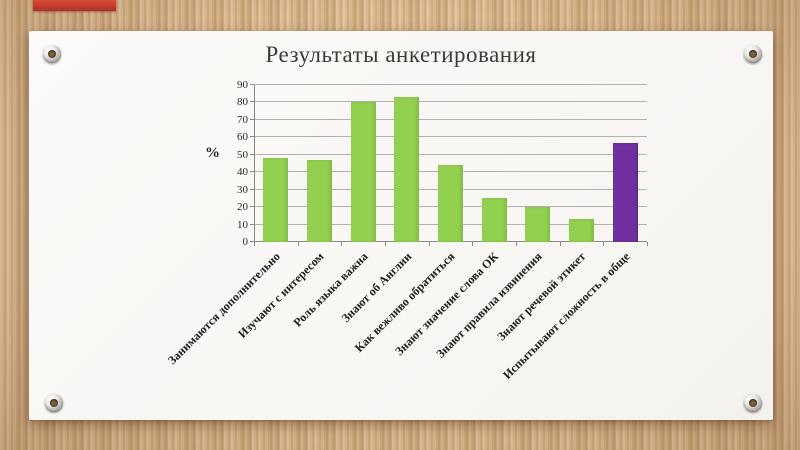  What do you see at coordinates (254, 164) in the screenshot?
I see `y-axis-line` at bounding box center [254, 164].